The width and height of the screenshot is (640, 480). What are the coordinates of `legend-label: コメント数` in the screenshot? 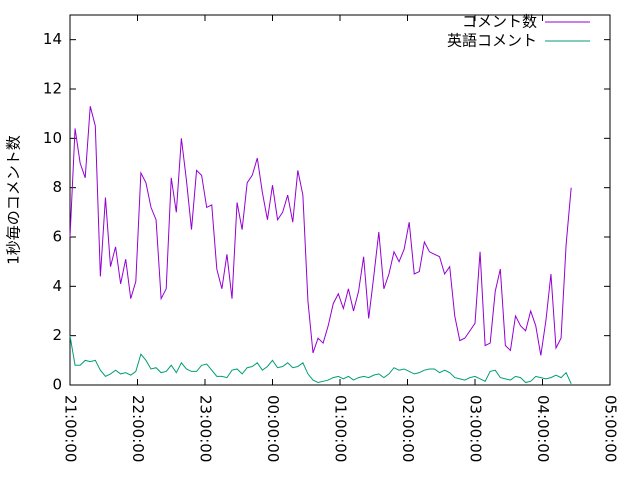 It's located at (499, 22).